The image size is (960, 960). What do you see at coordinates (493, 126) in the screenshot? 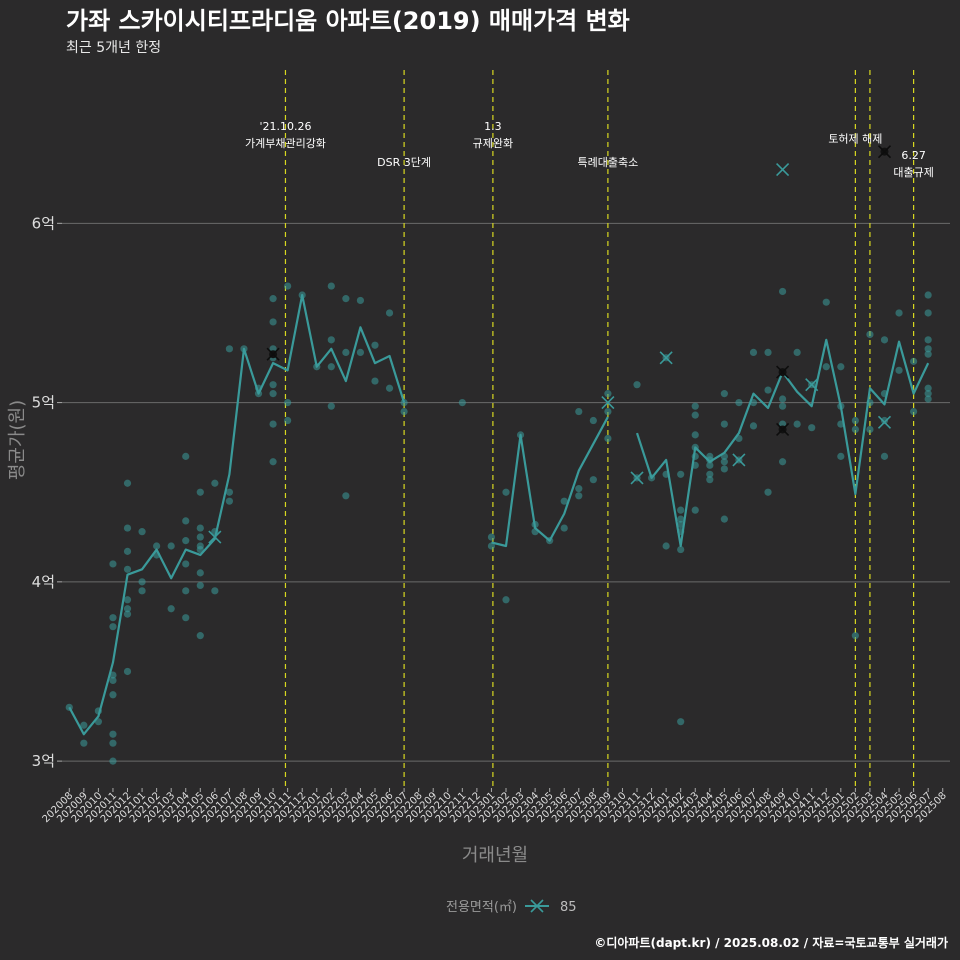
I see `event-label-2-0: 1.3` at bounding box center [493, 126].